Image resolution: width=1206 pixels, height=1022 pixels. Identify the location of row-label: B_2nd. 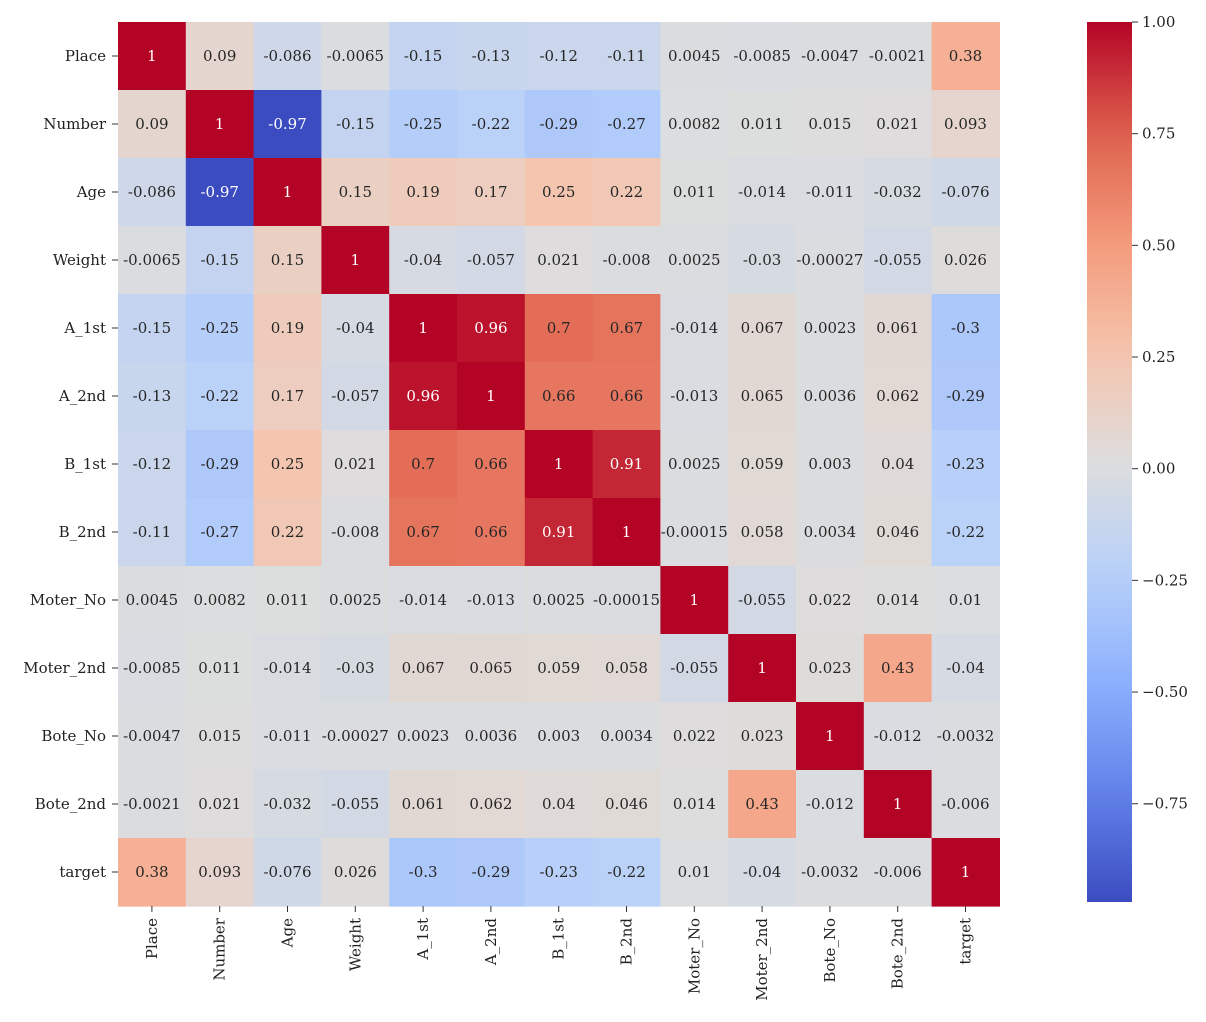
(83, 532).